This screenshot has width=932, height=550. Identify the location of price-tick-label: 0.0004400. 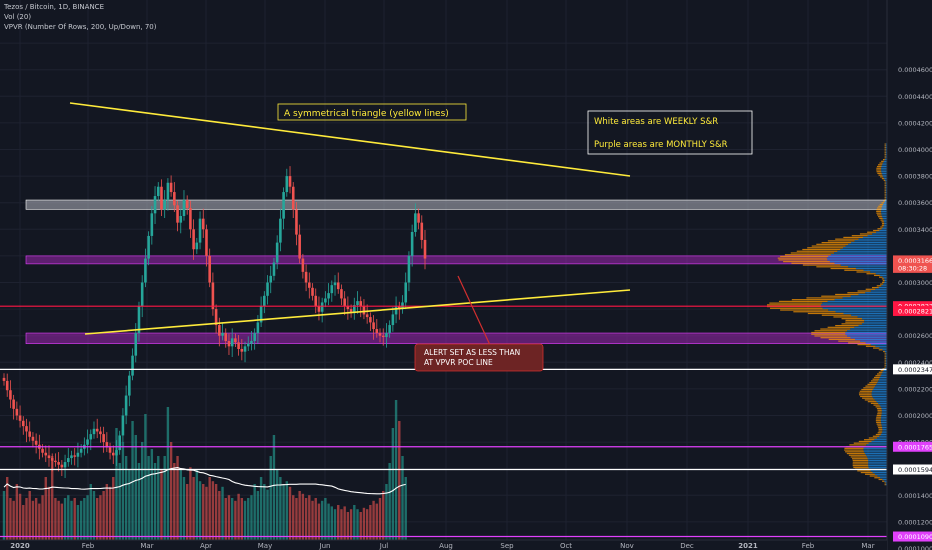
(915, 97).